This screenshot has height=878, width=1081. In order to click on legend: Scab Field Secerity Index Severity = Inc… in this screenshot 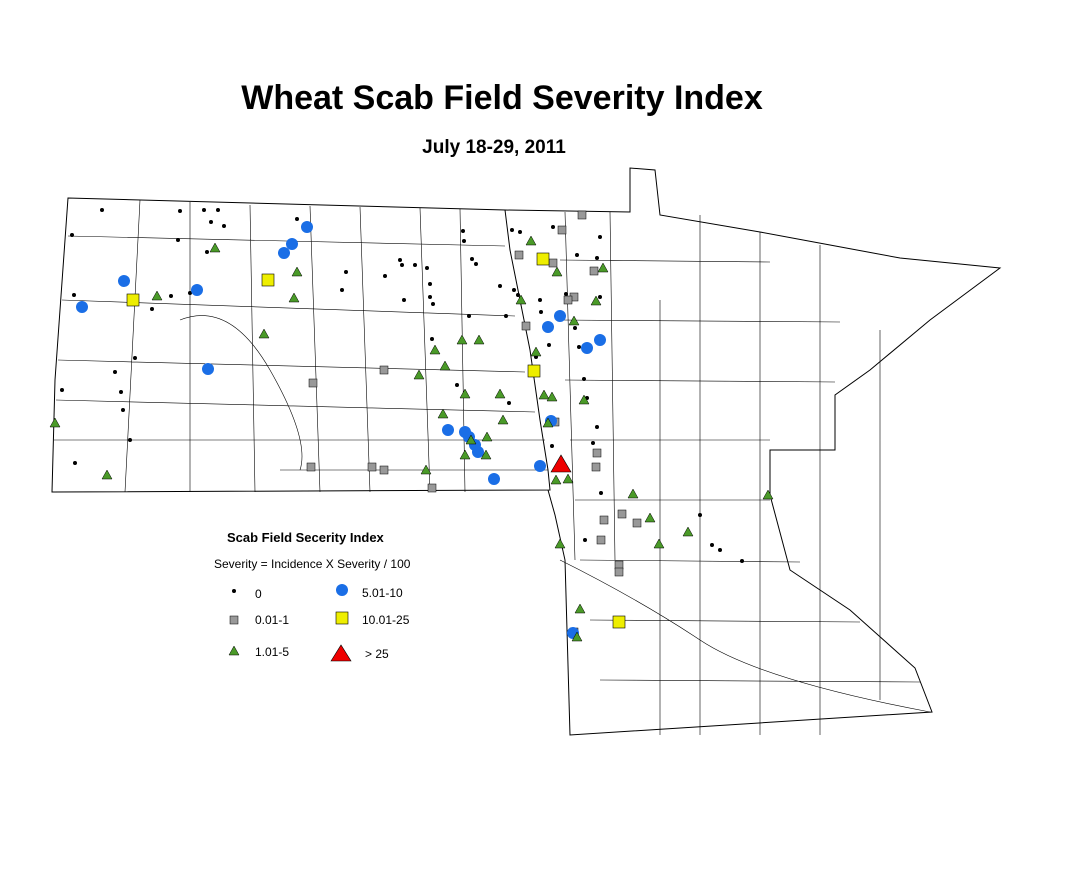, I will do `click(312, 596)`.